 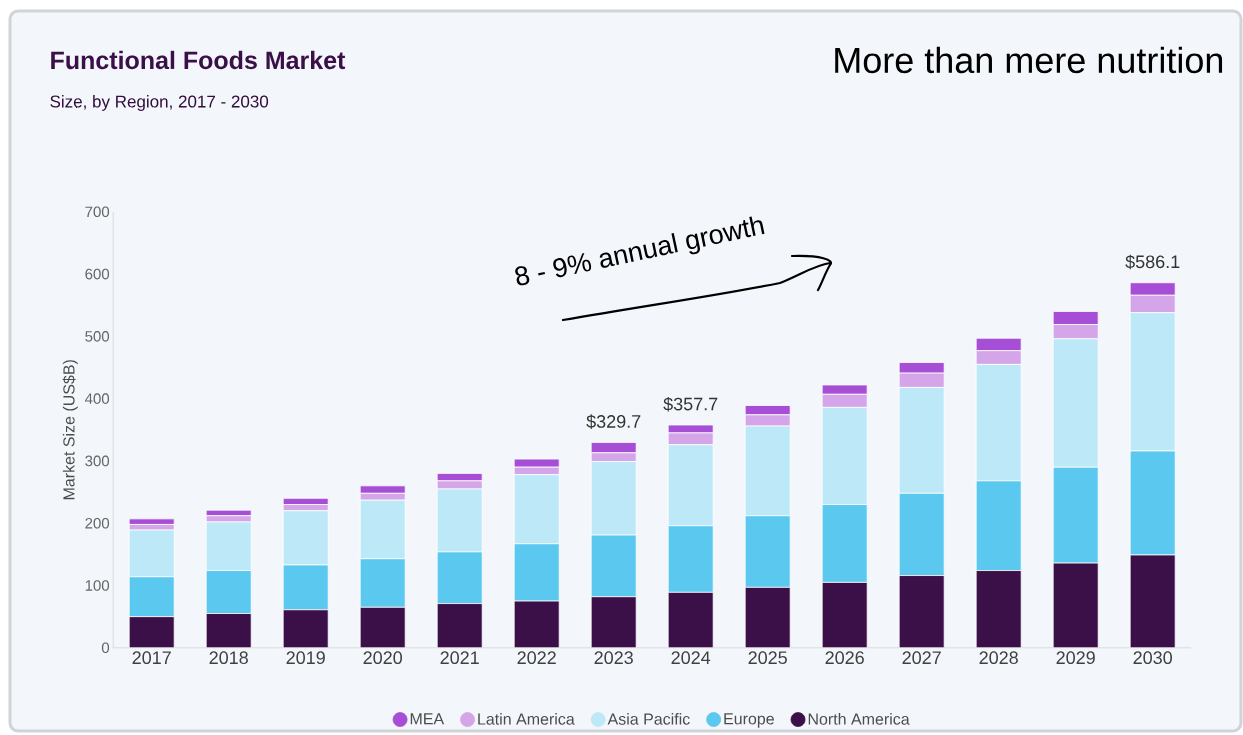 I want to click on x-tick-label: 2028, so click(x=998, y=658).